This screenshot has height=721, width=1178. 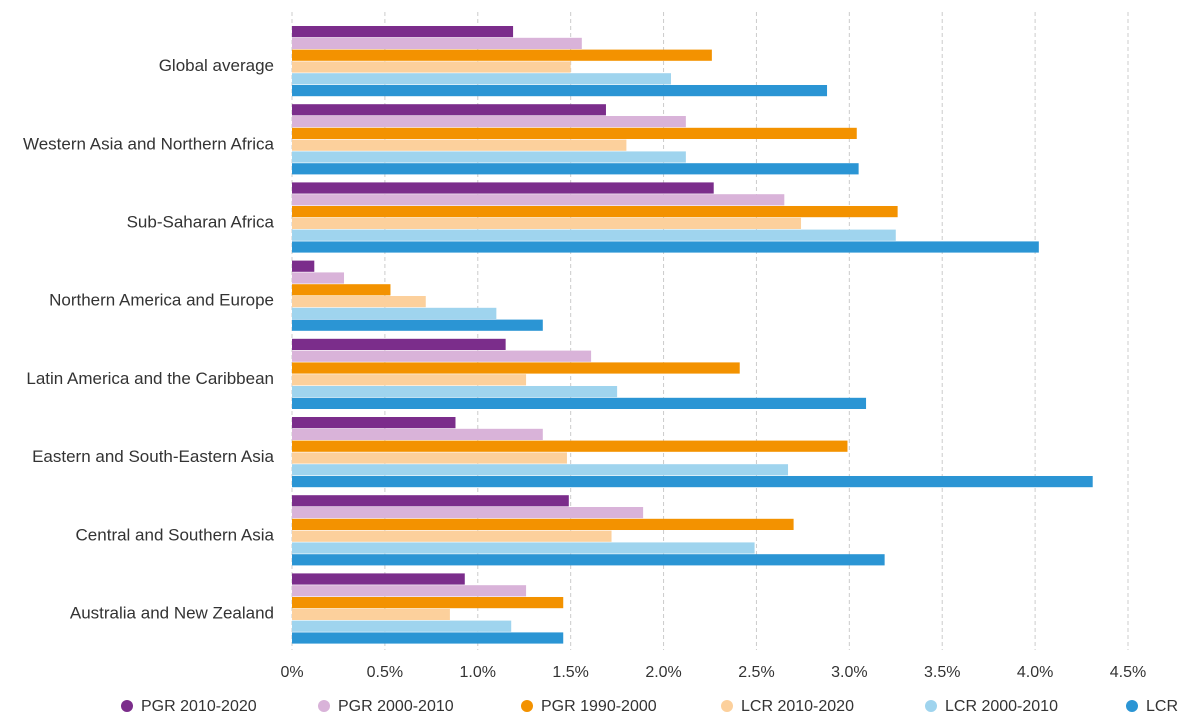 What do you see at coordinates (161, 300) in the screenshot?
I see `category-label: Northern America and Europe` at bounding box center [161, 300].